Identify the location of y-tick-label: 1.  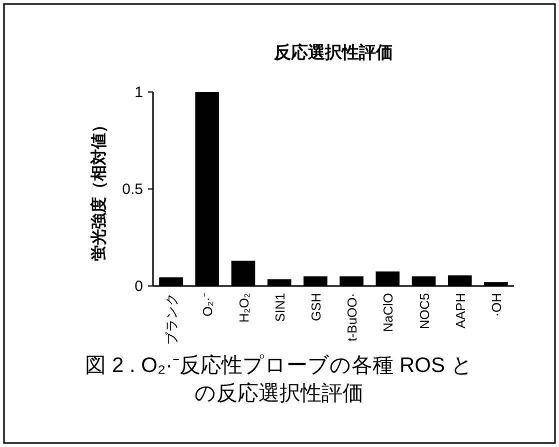
(138, 92).